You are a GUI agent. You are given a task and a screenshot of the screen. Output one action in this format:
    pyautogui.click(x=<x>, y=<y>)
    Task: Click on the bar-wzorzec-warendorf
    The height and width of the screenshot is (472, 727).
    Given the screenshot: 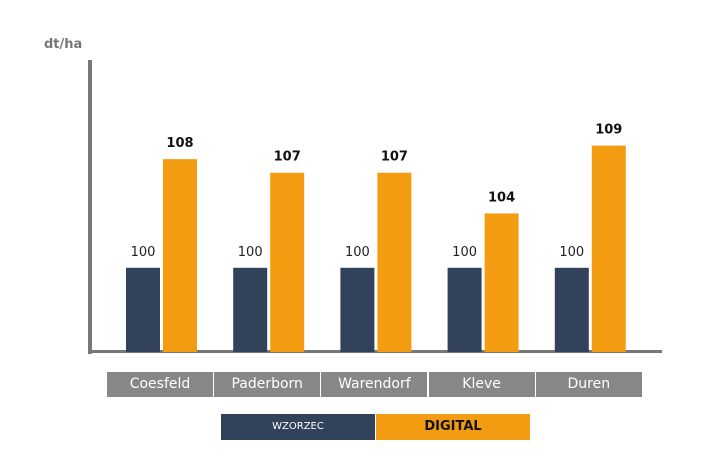 What is the action you would take?
    pyautogui.click(x=357, y=309)
    